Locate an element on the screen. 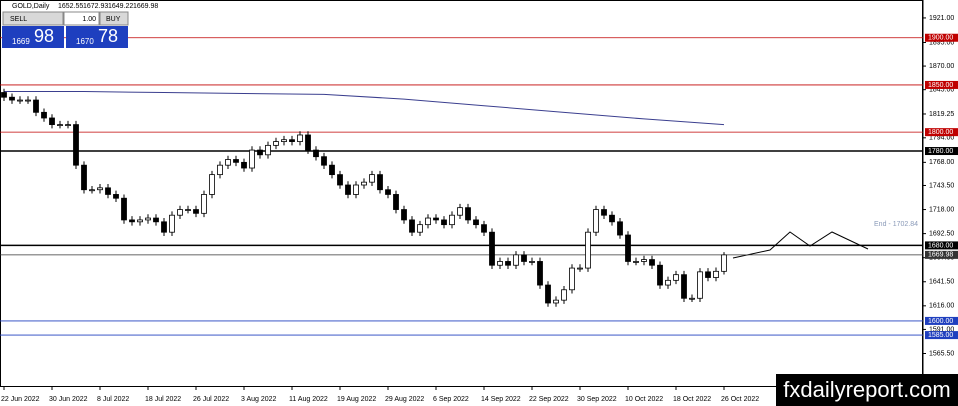  header-high: 1672.93 is located at coordinates (95, 6).